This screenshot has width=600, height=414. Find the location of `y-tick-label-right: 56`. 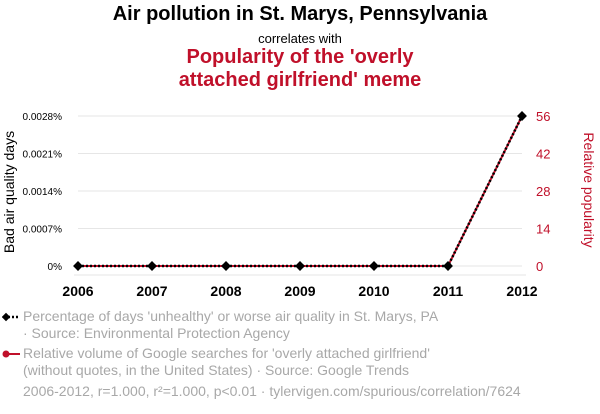

y-tick-label-right: 56 is located at coordinates (543, 116).